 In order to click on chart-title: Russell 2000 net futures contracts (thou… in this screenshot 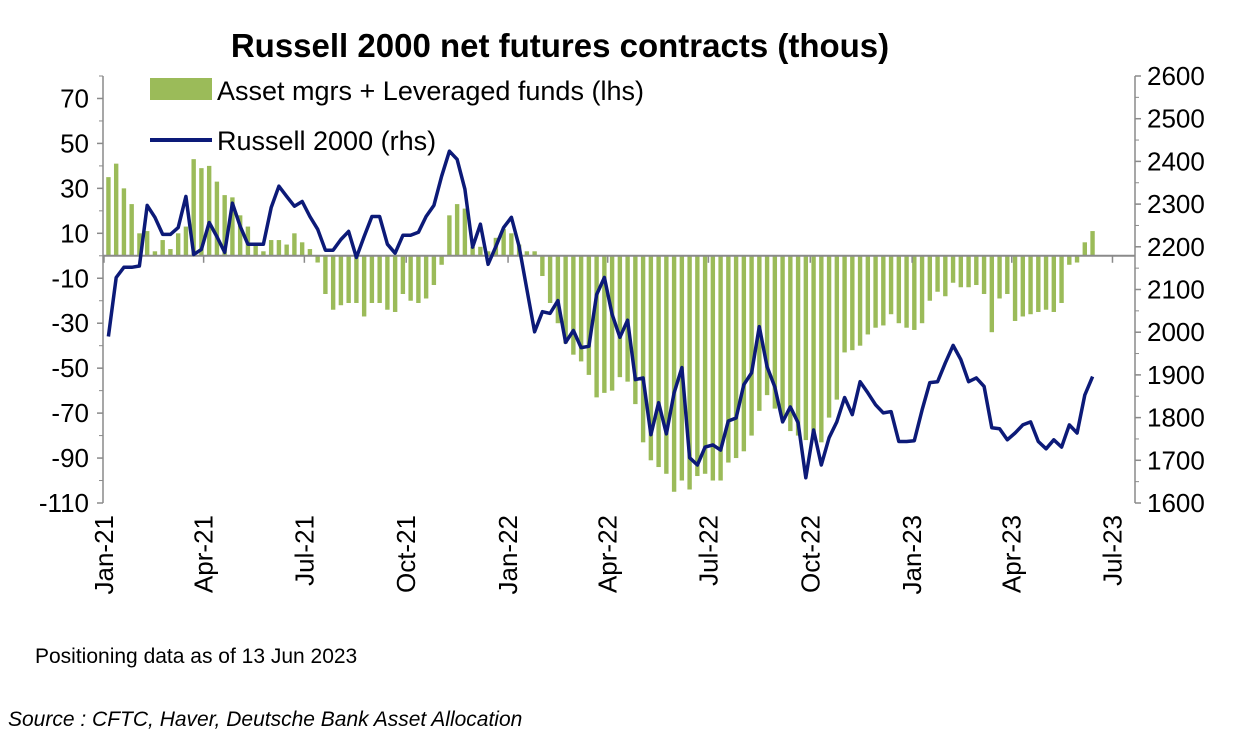, I will do `click(560, 45)`.